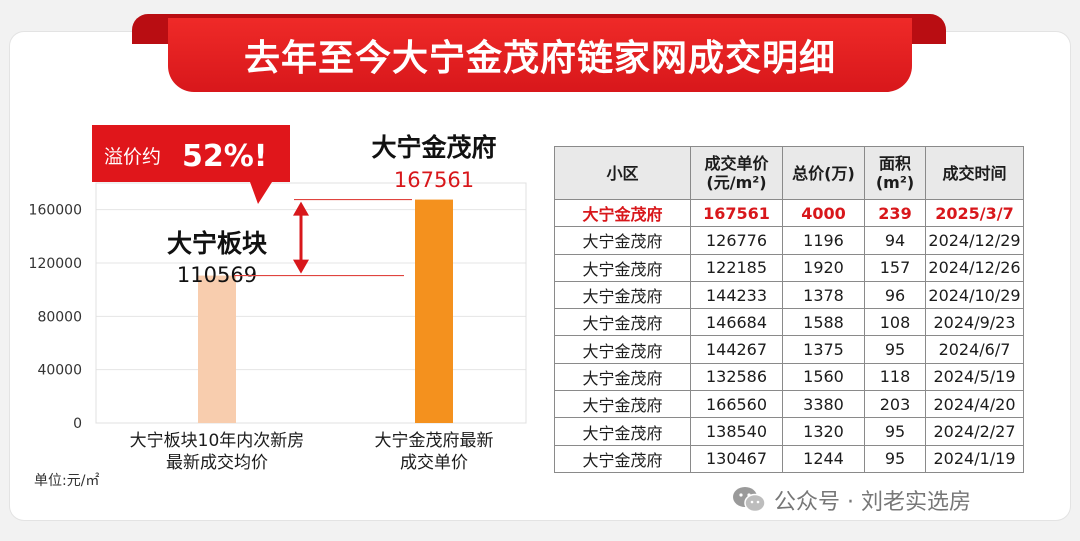  I want to click on table-cell: 2024/4/20, so click(974, 404).